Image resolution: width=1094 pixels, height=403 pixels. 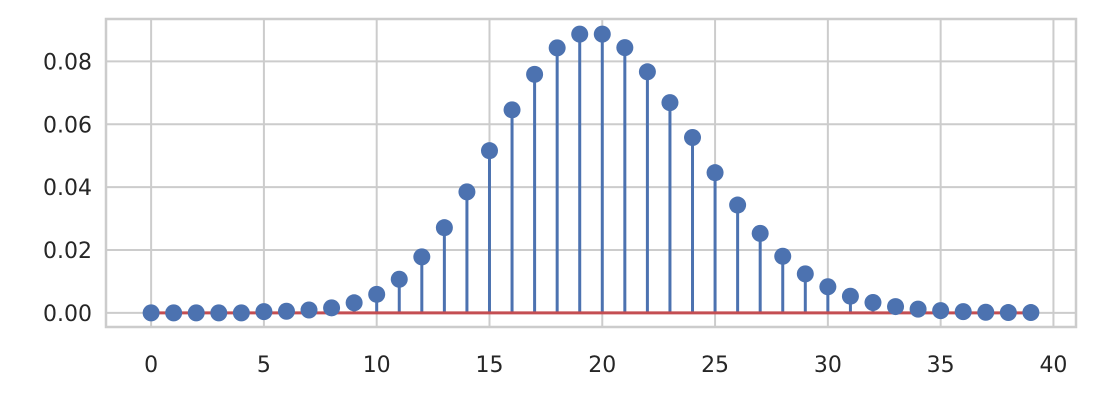 I want to click on y-tick-label: 0.08, so click(x=67, y=62).